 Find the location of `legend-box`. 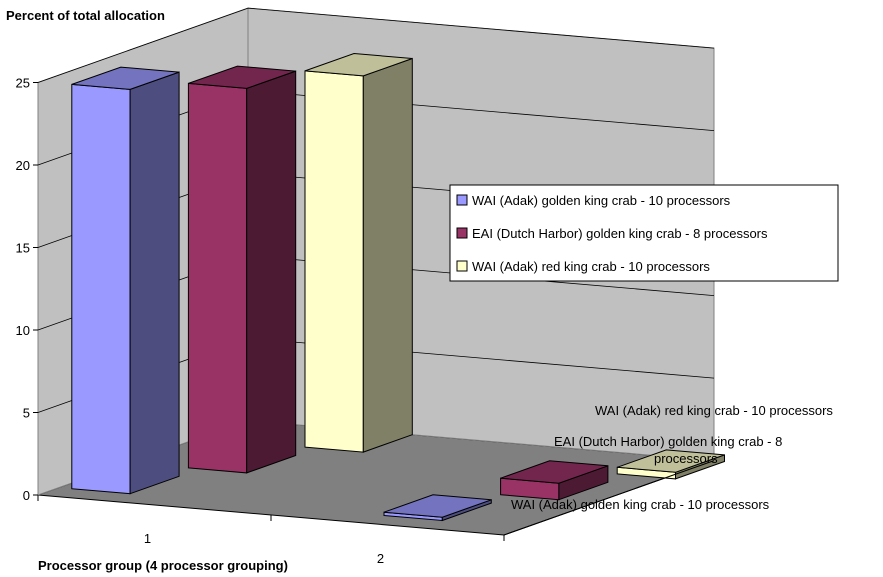

legend-box is located at coordinates (644, 233).